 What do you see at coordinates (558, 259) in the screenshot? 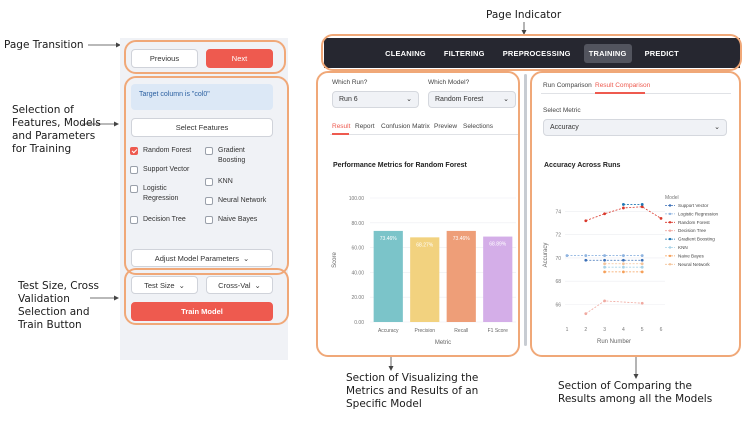
I see `y-tick-label: 70` at bounding box center [558, 259].